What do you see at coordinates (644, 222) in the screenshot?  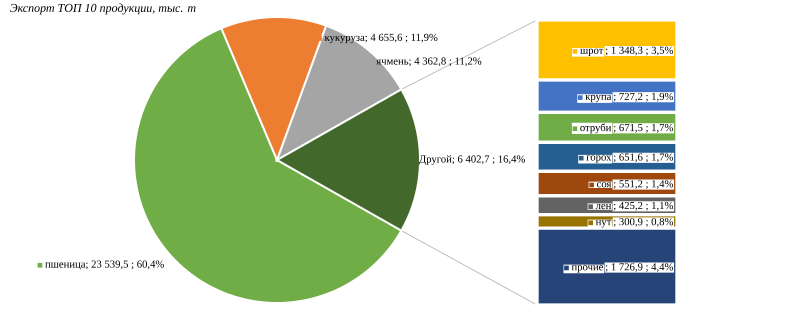 I see `data-label: ; 300,9 ; 0,8%` at bounding box center [644, 222].